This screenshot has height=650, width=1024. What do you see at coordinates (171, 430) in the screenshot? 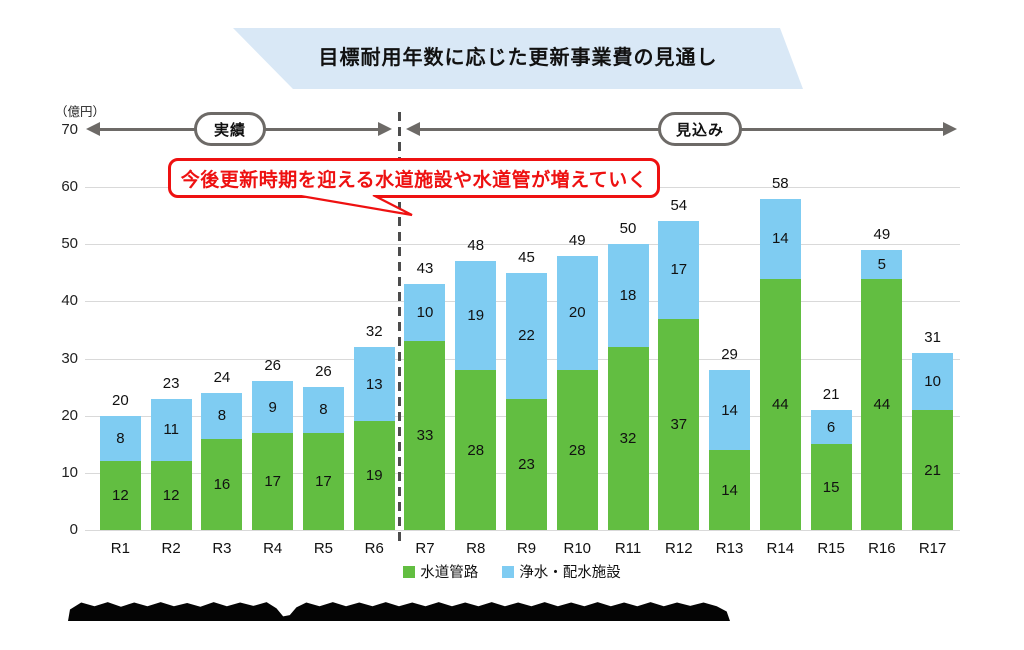
I see `bar-segment-facilities: 11` at bounding box center [171, 430].